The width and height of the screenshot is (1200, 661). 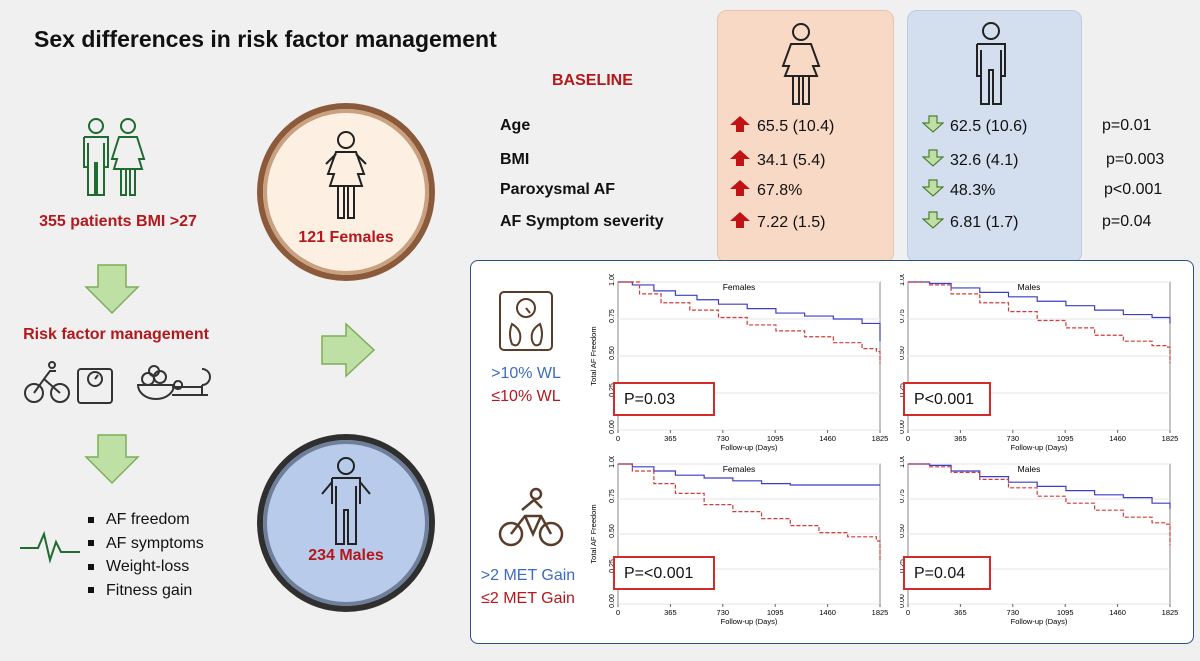 What do you see at coordinates (146, 567) in the screenshot?
I see `list-item: Weight-loss` at bounding box center [146, 567].